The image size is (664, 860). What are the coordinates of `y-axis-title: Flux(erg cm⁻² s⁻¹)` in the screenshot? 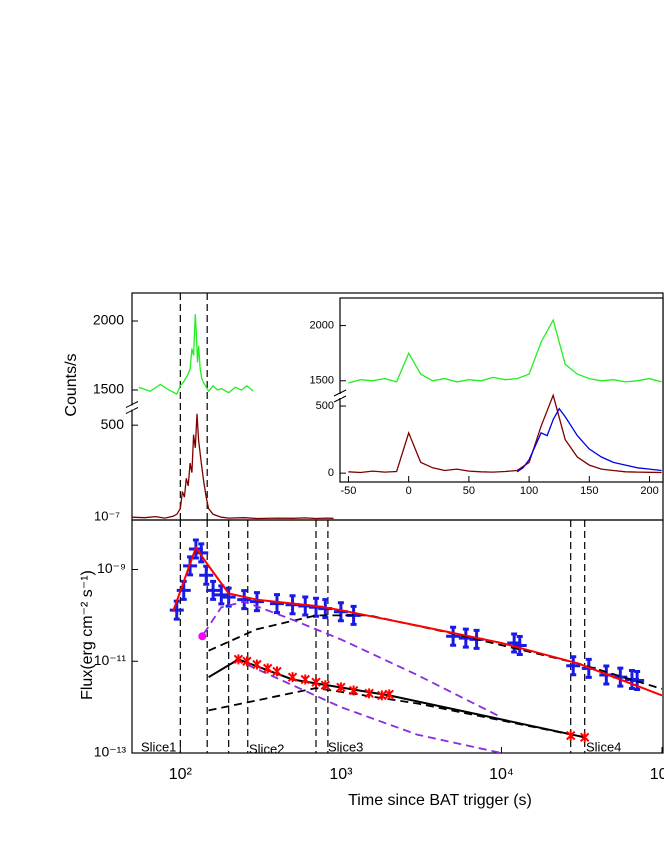 It's located at (87, 635).